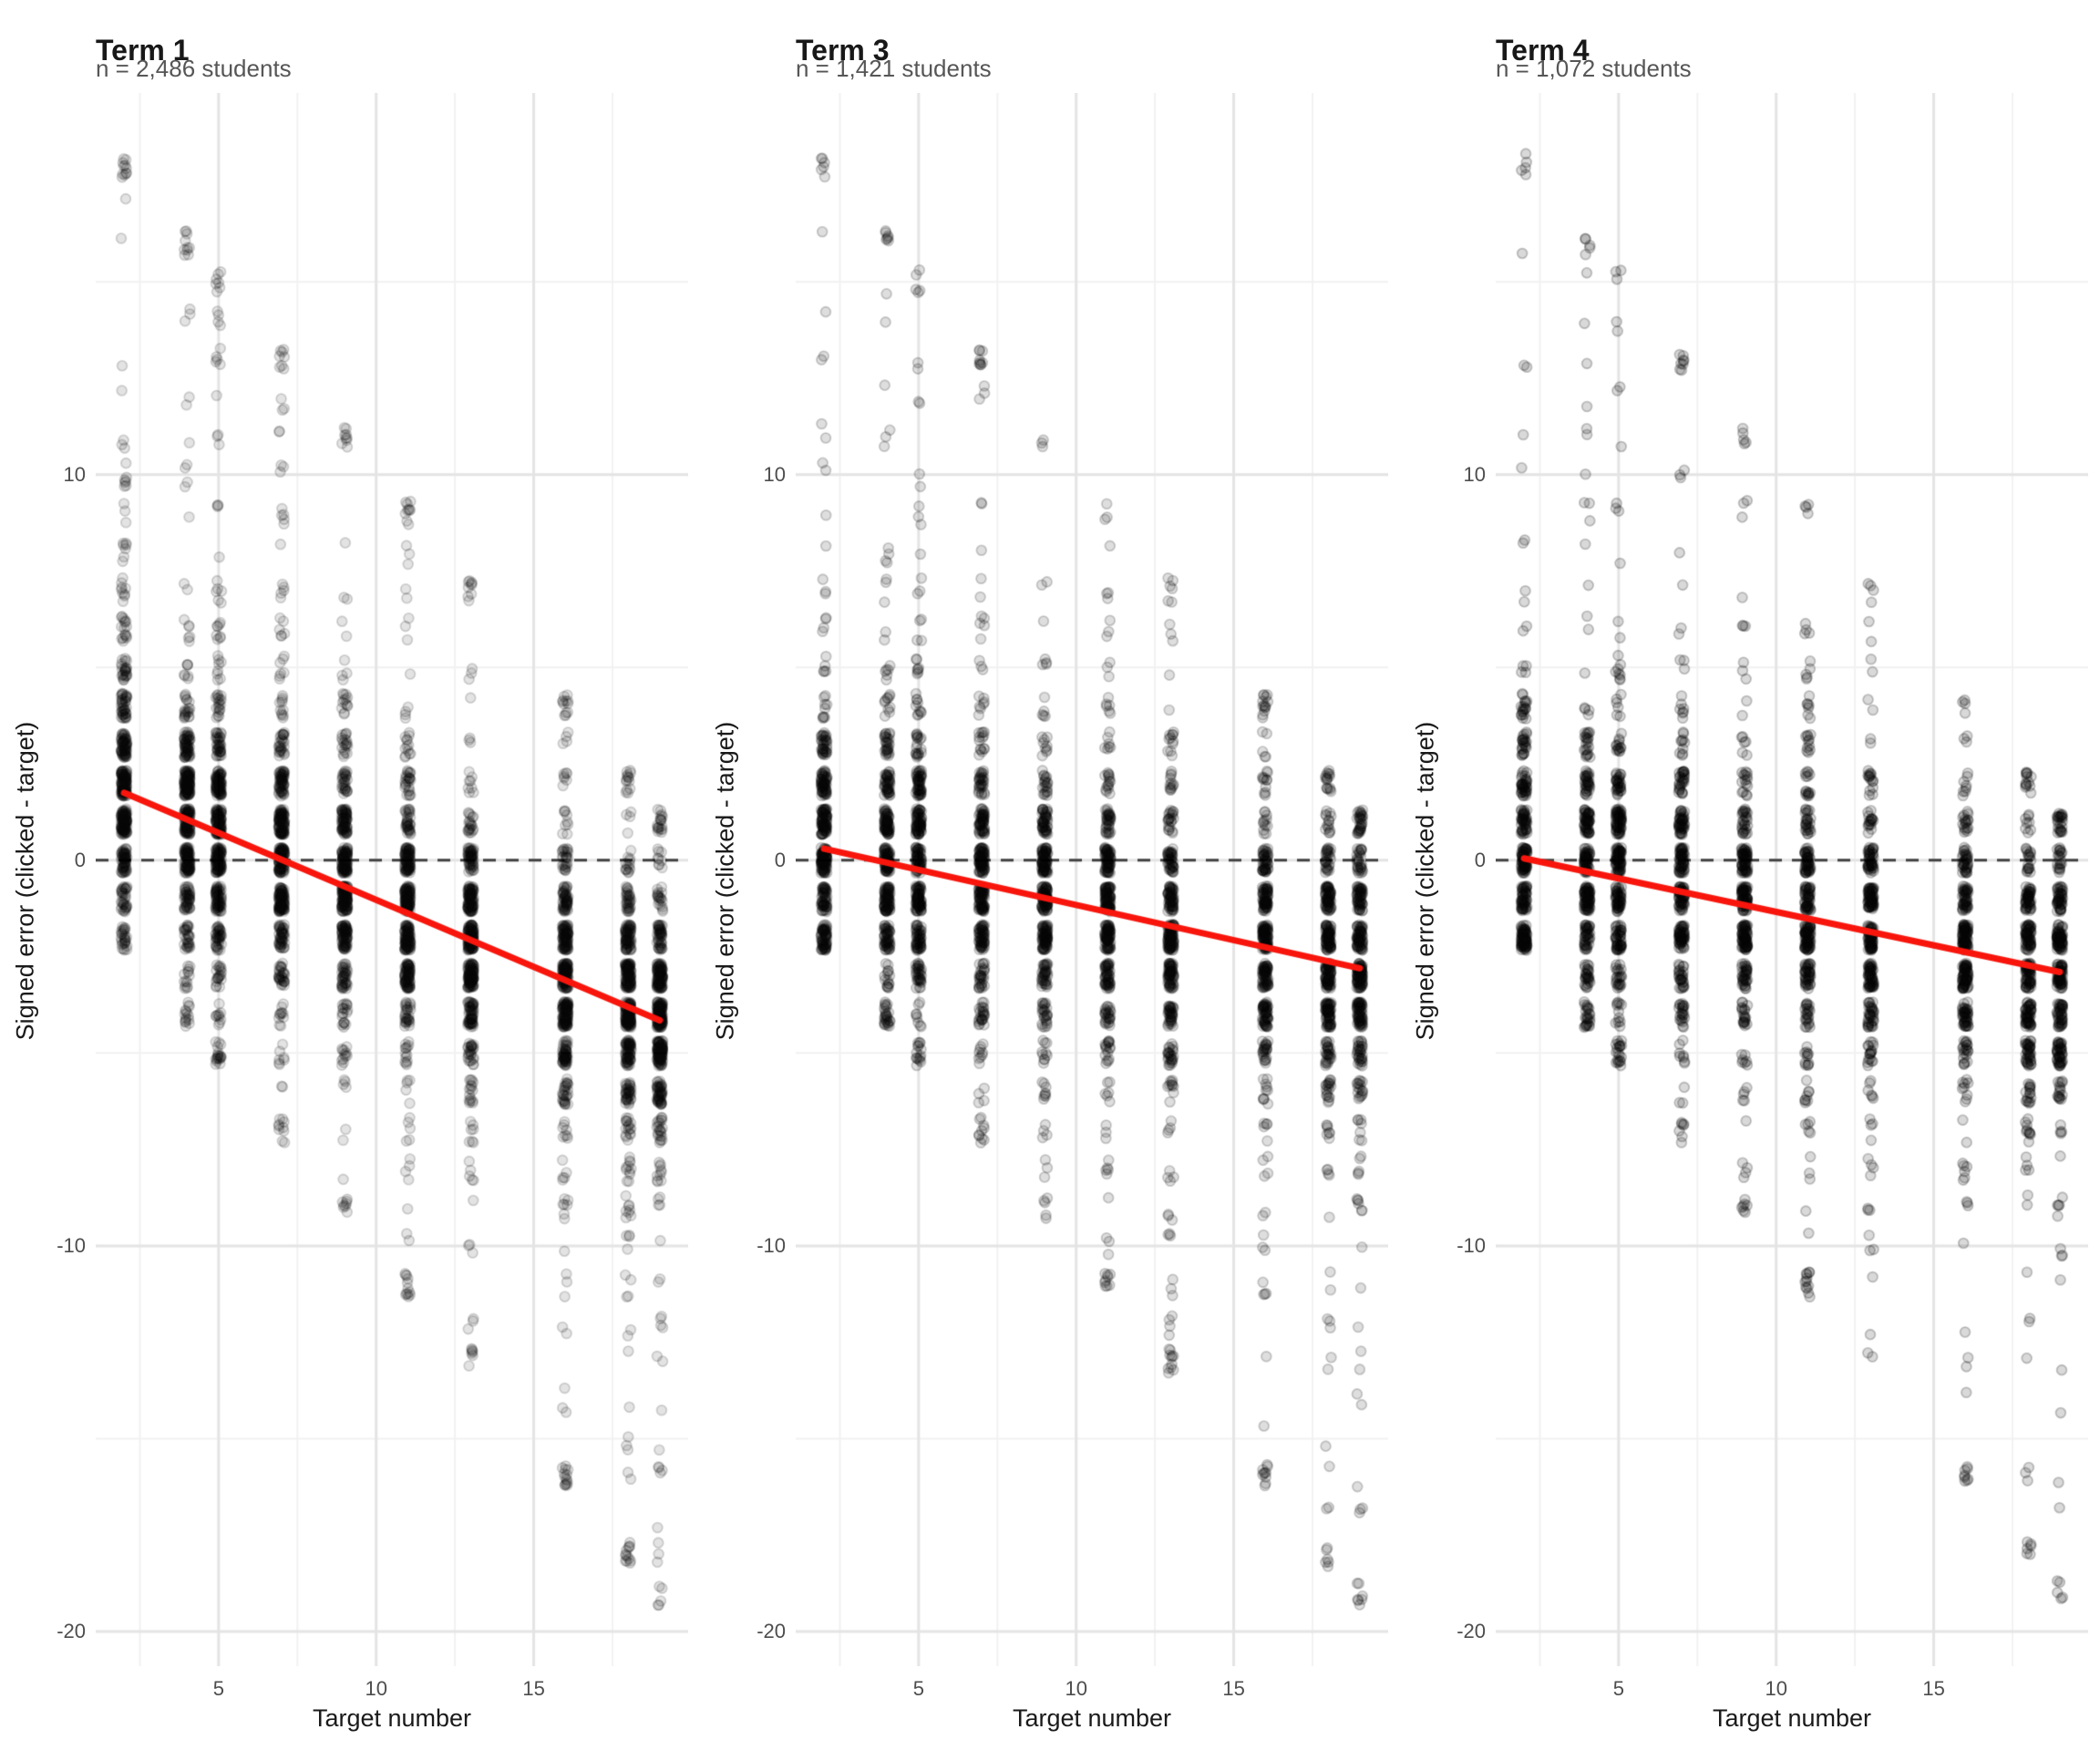 The width and height of the screenshot is (2100, 1750). Describe the element at coordinates (1594, 69) in the screenshot. I see `panel-subtitle: n = 1,072 students` at that location.